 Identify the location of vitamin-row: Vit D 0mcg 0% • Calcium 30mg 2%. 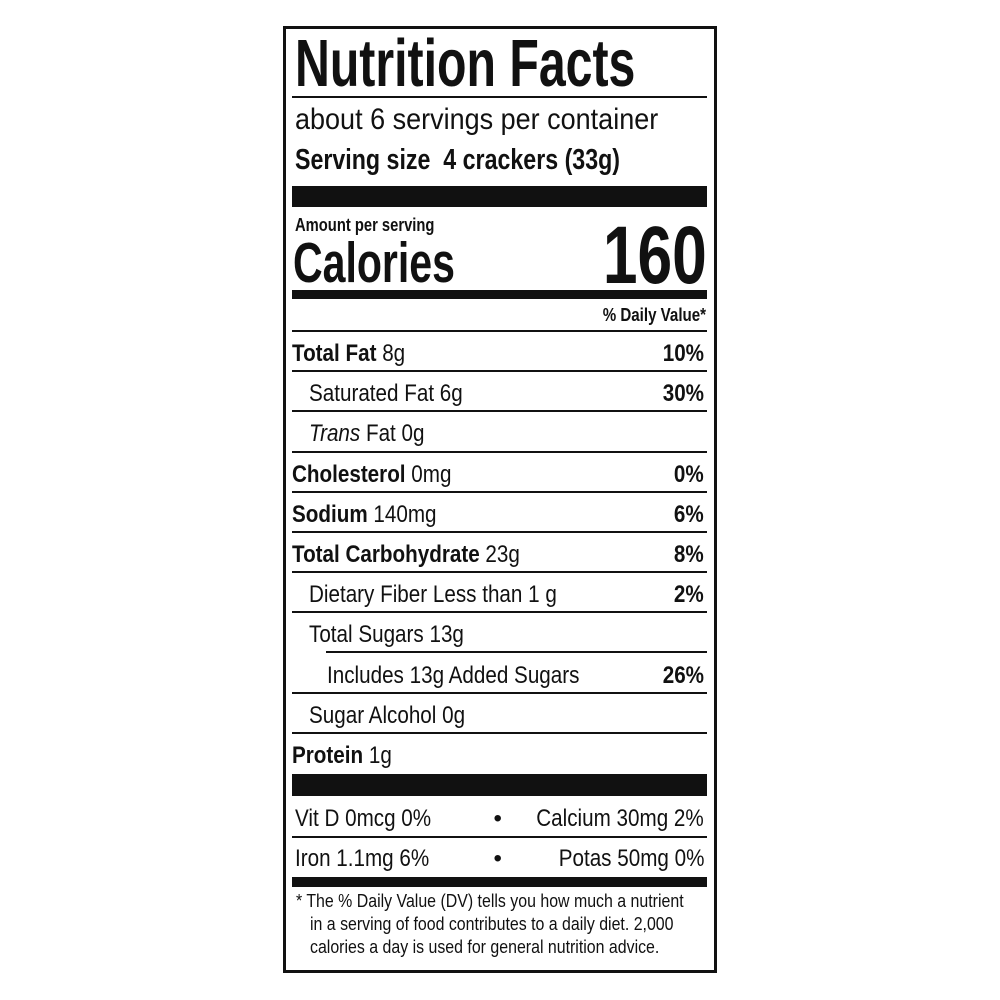
(499, 819).